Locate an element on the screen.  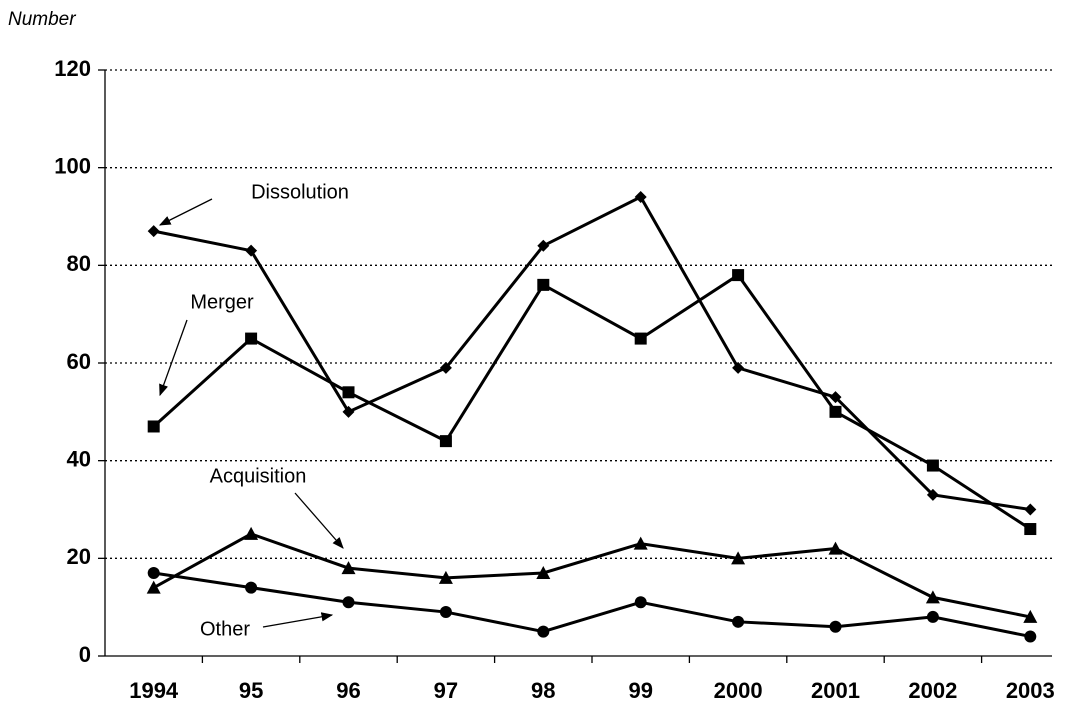
x-tick-label: 2001 is located at coordinates (835, 690).